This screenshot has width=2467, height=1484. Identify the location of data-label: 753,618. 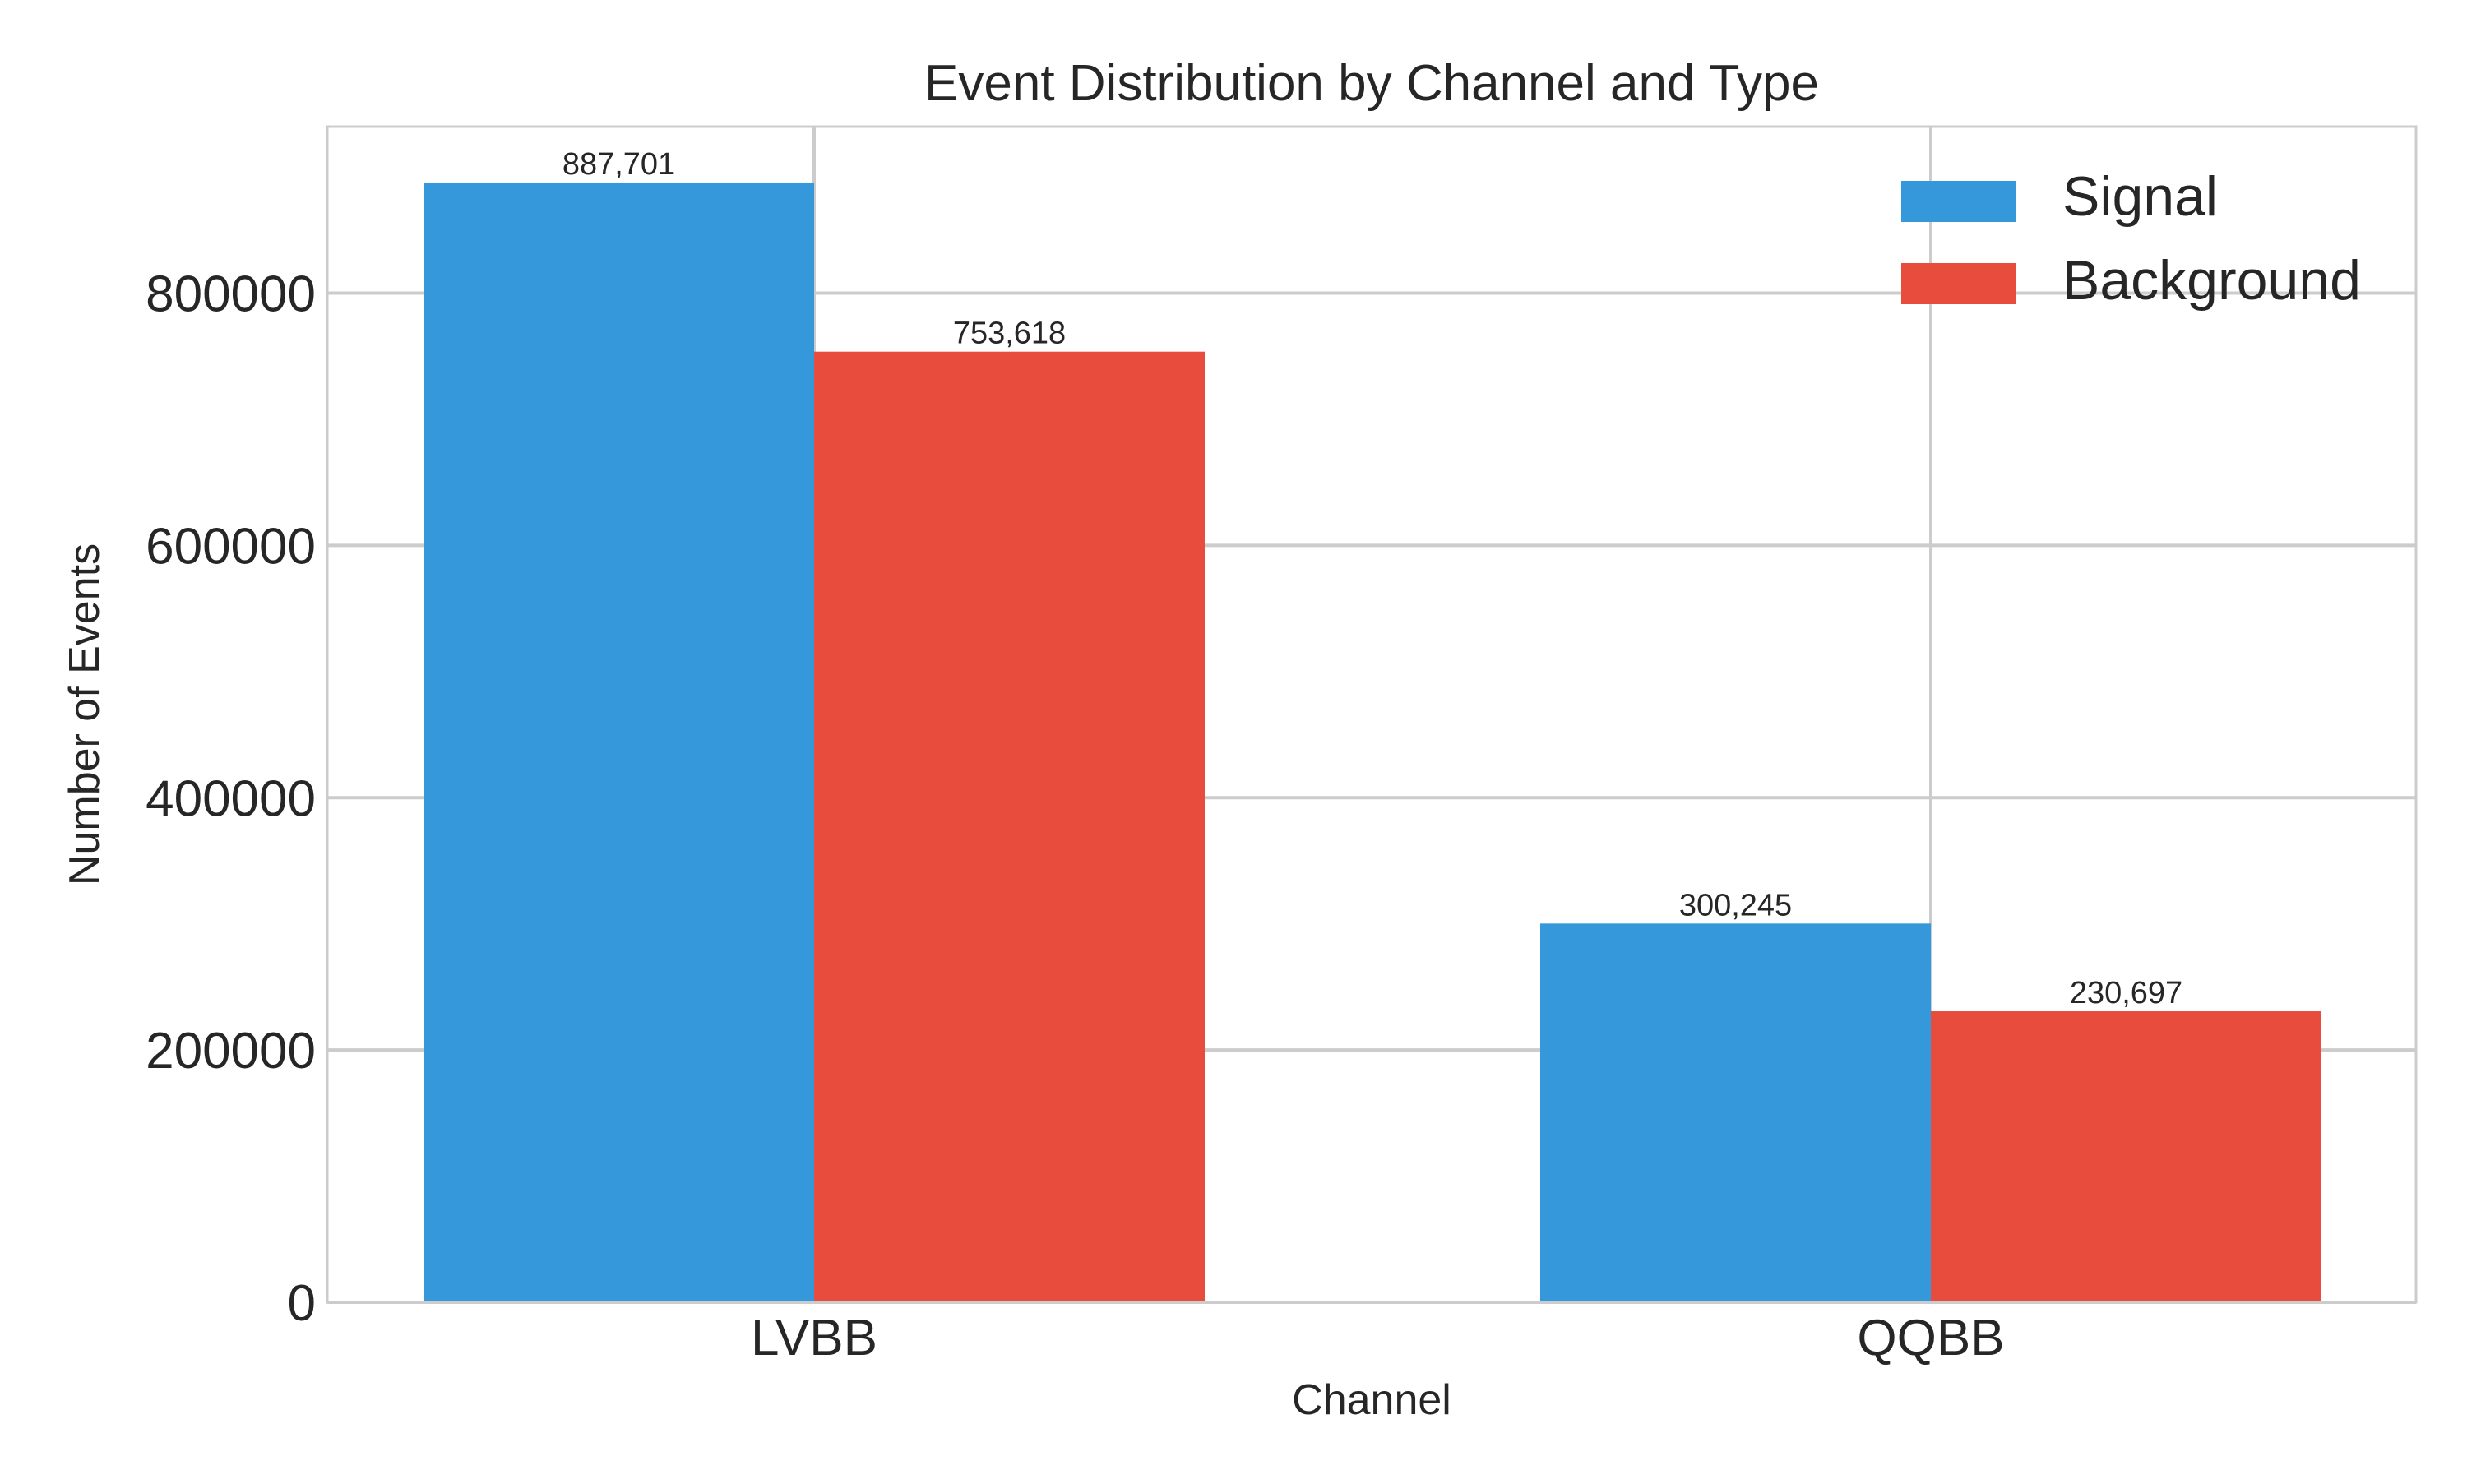
(1009, 334).